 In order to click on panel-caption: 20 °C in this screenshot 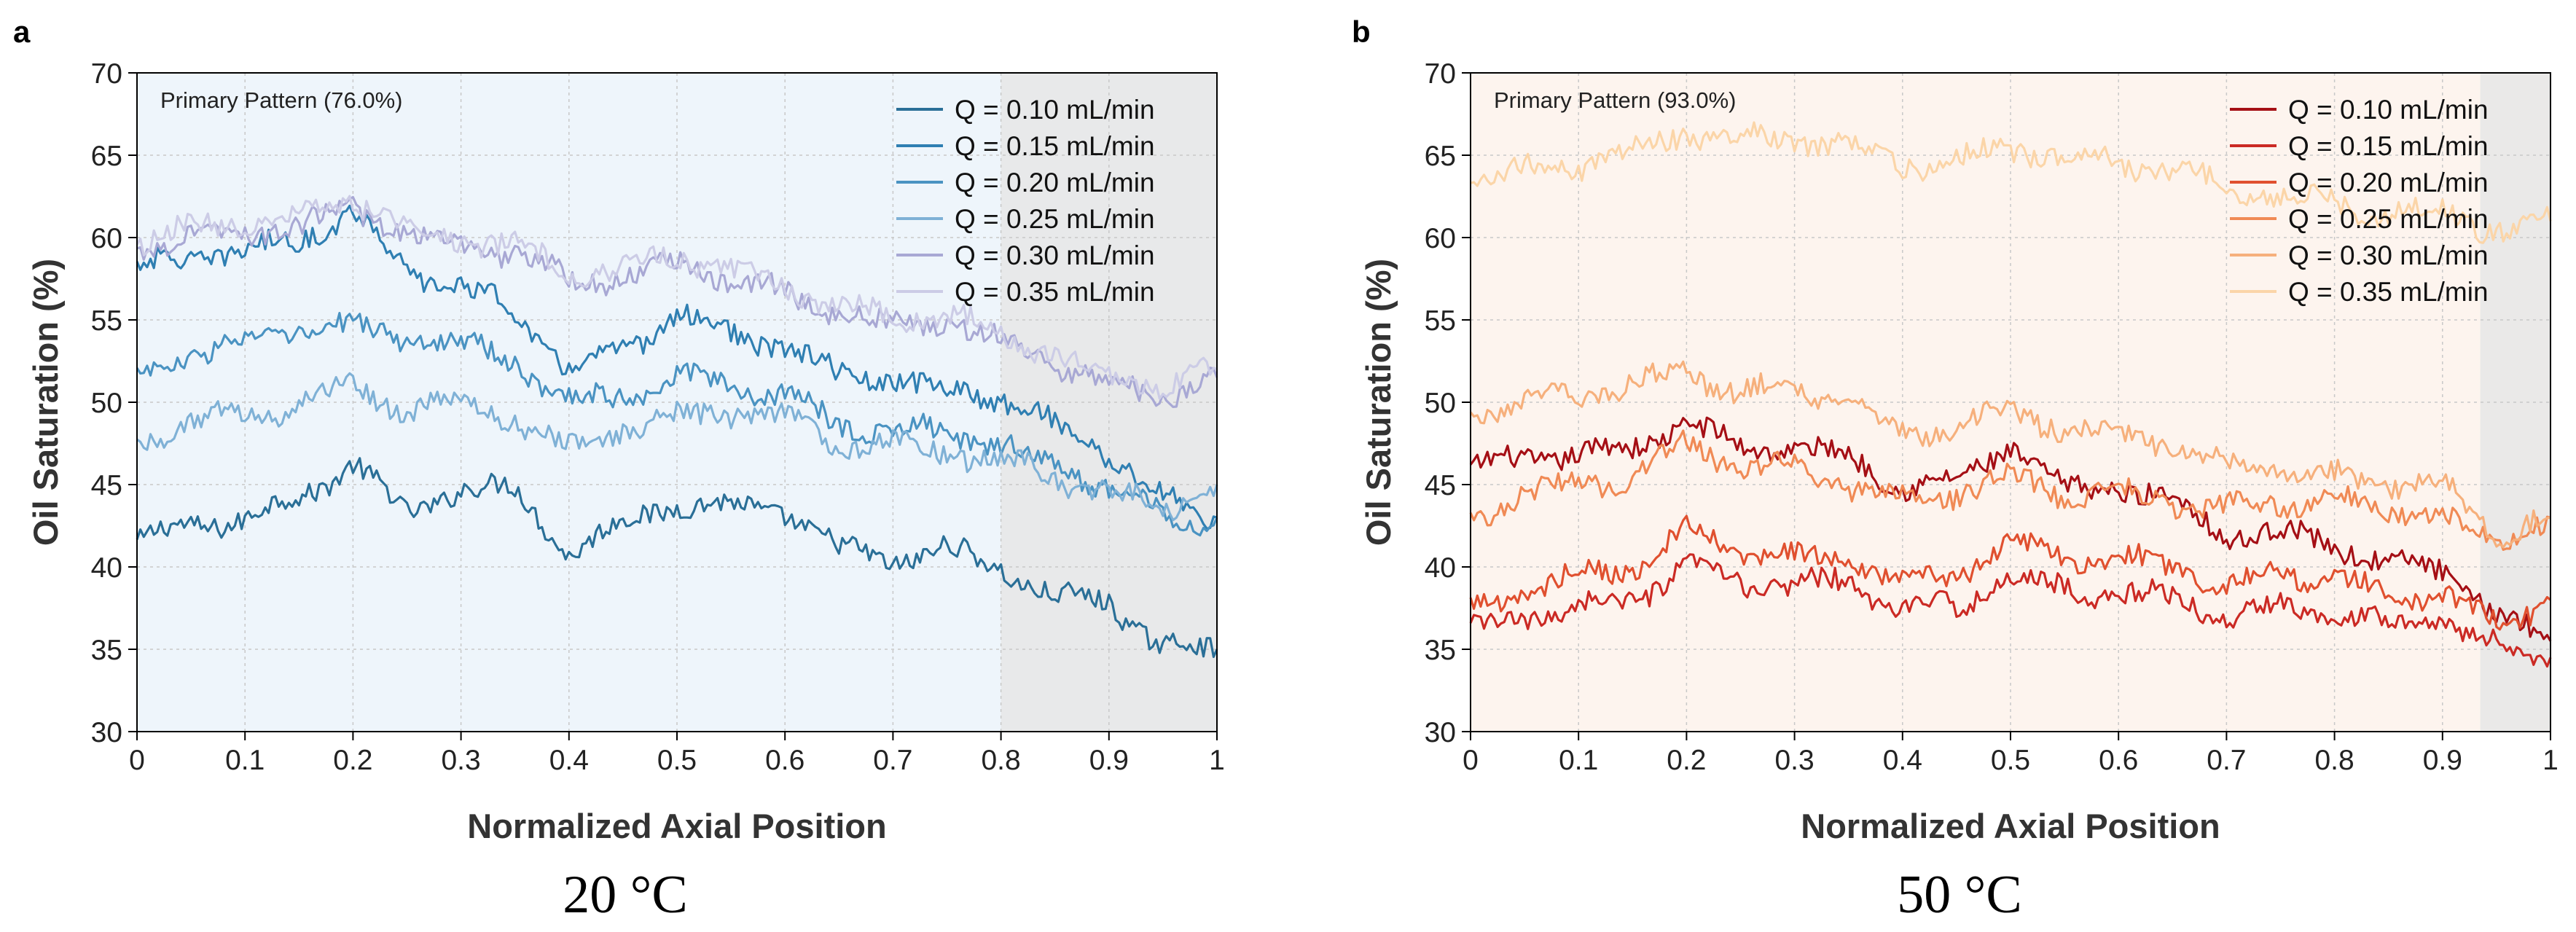, I will do `click(625, 895)`.